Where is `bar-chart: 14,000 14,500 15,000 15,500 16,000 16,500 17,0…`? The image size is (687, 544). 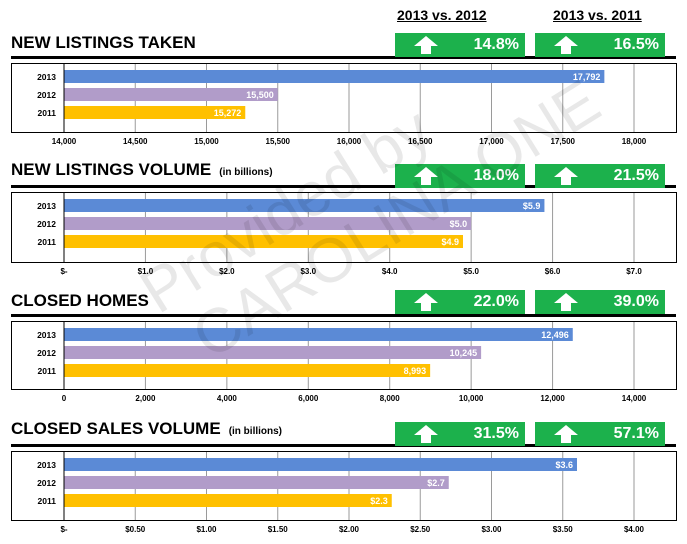
bar-chart: 14,000 14,500 15,000 15,500 16,000 16,500 17,0… is located at coordinates (344, 104).